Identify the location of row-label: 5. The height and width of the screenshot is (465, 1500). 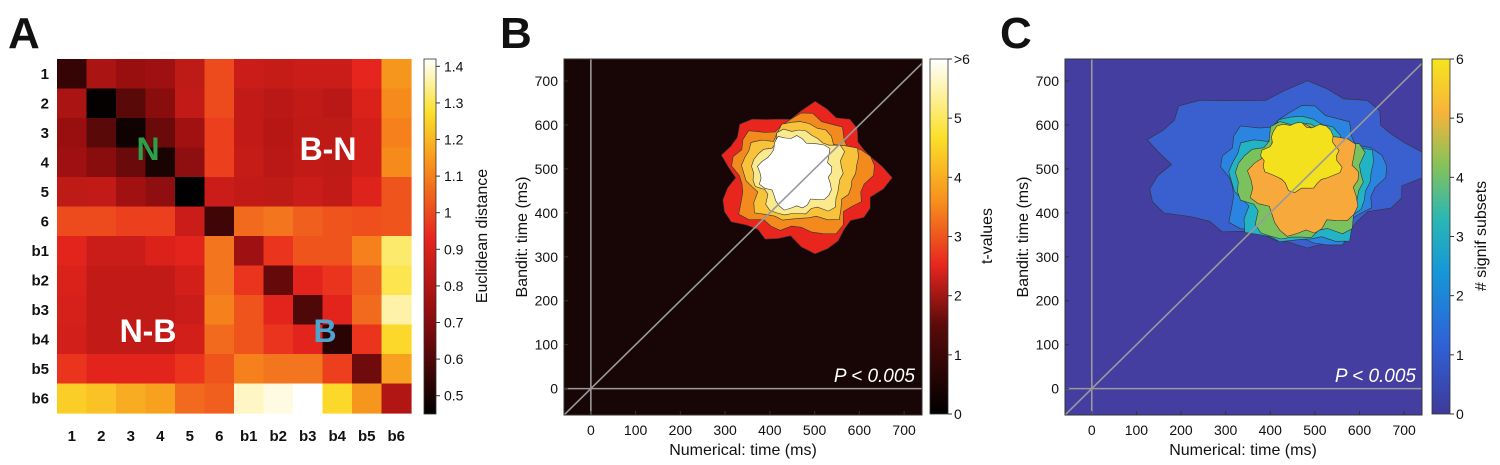
(45, 192).